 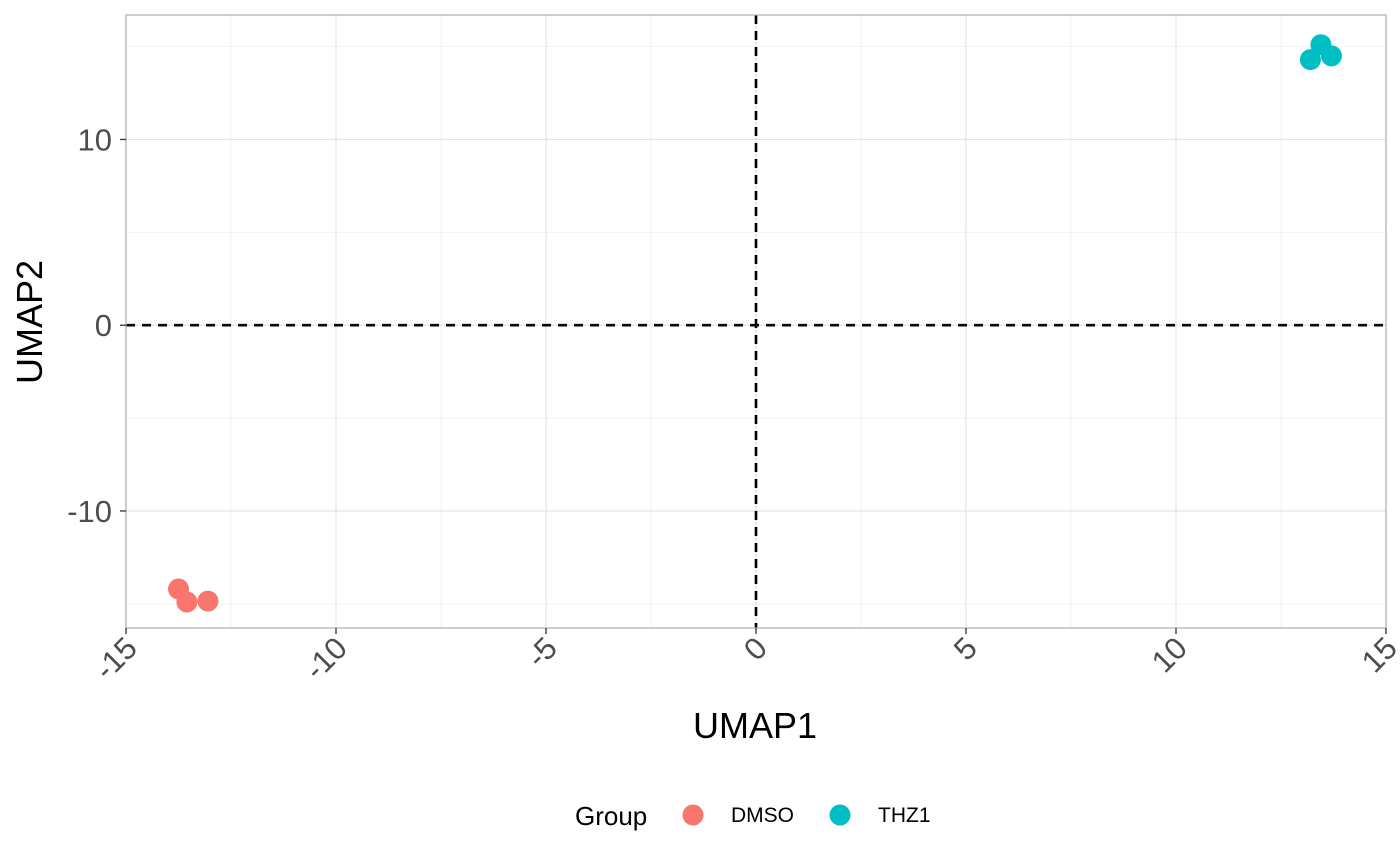 I want to click on legend-label-dmso: DMSO, so click(x=762, y=815).